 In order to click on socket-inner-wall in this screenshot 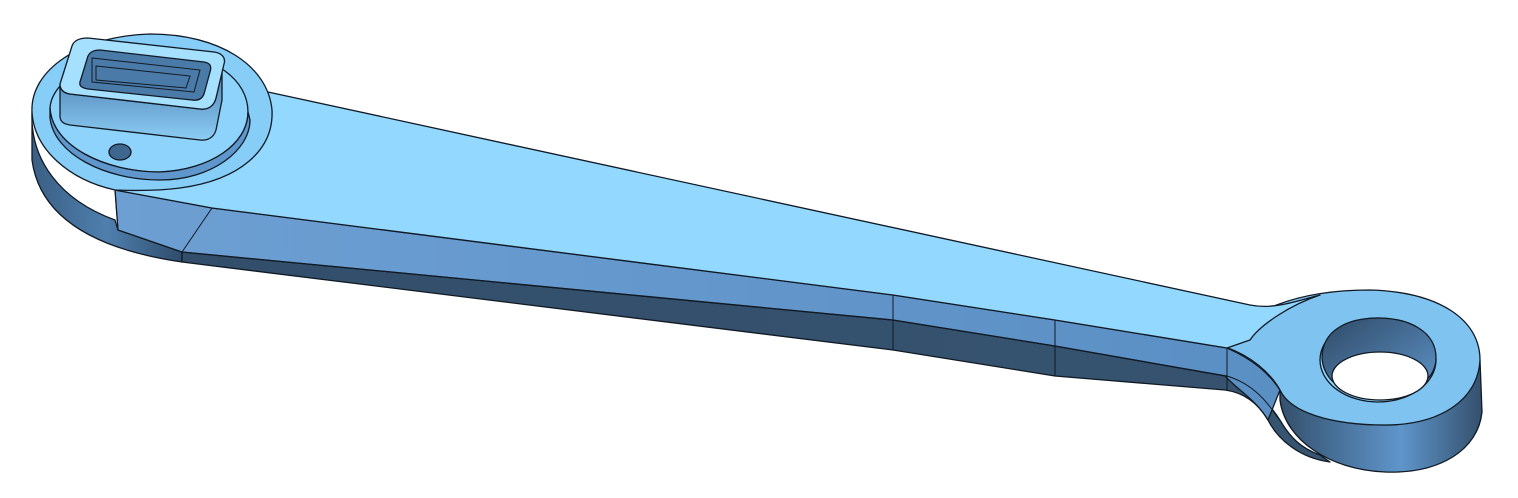, I will do `click(146, 75)`.